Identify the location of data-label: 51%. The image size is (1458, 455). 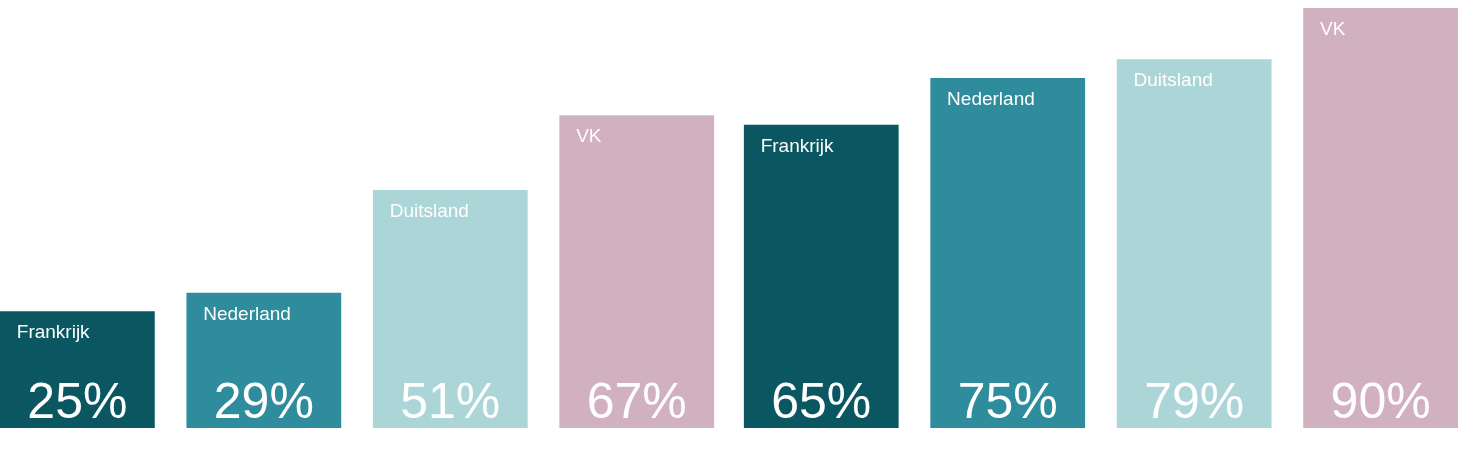
(450, 401).